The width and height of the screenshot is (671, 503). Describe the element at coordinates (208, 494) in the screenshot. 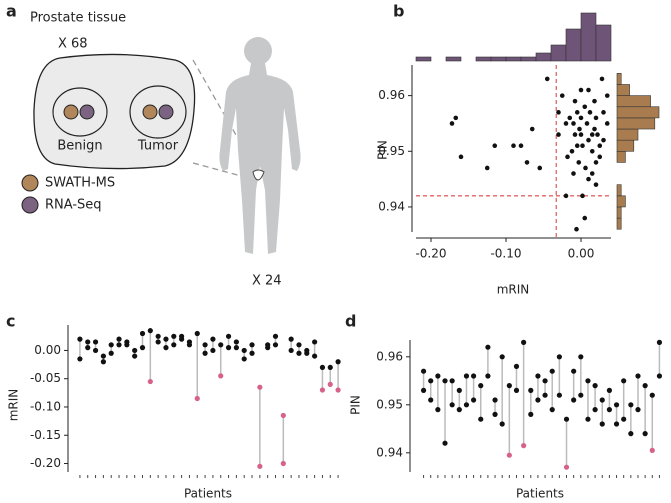

I see `x-axis-label: Patients` at that location.